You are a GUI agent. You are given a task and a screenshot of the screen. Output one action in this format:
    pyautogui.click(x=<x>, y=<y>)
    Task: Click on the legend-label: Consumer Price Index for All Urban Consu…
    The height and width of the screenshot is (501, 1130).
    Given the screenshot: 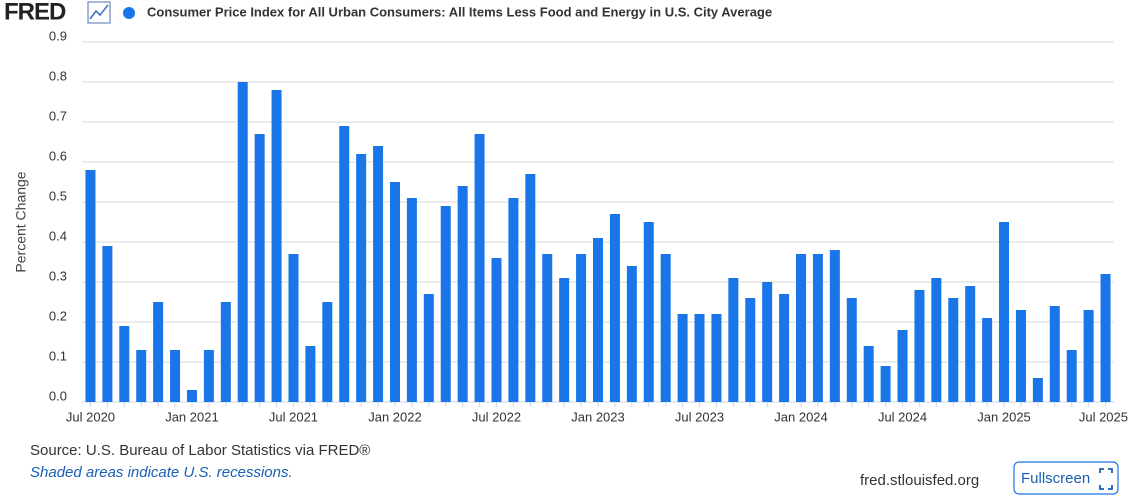 What is the action you would take?
    pyautogui.click(x=459, y=11)
    